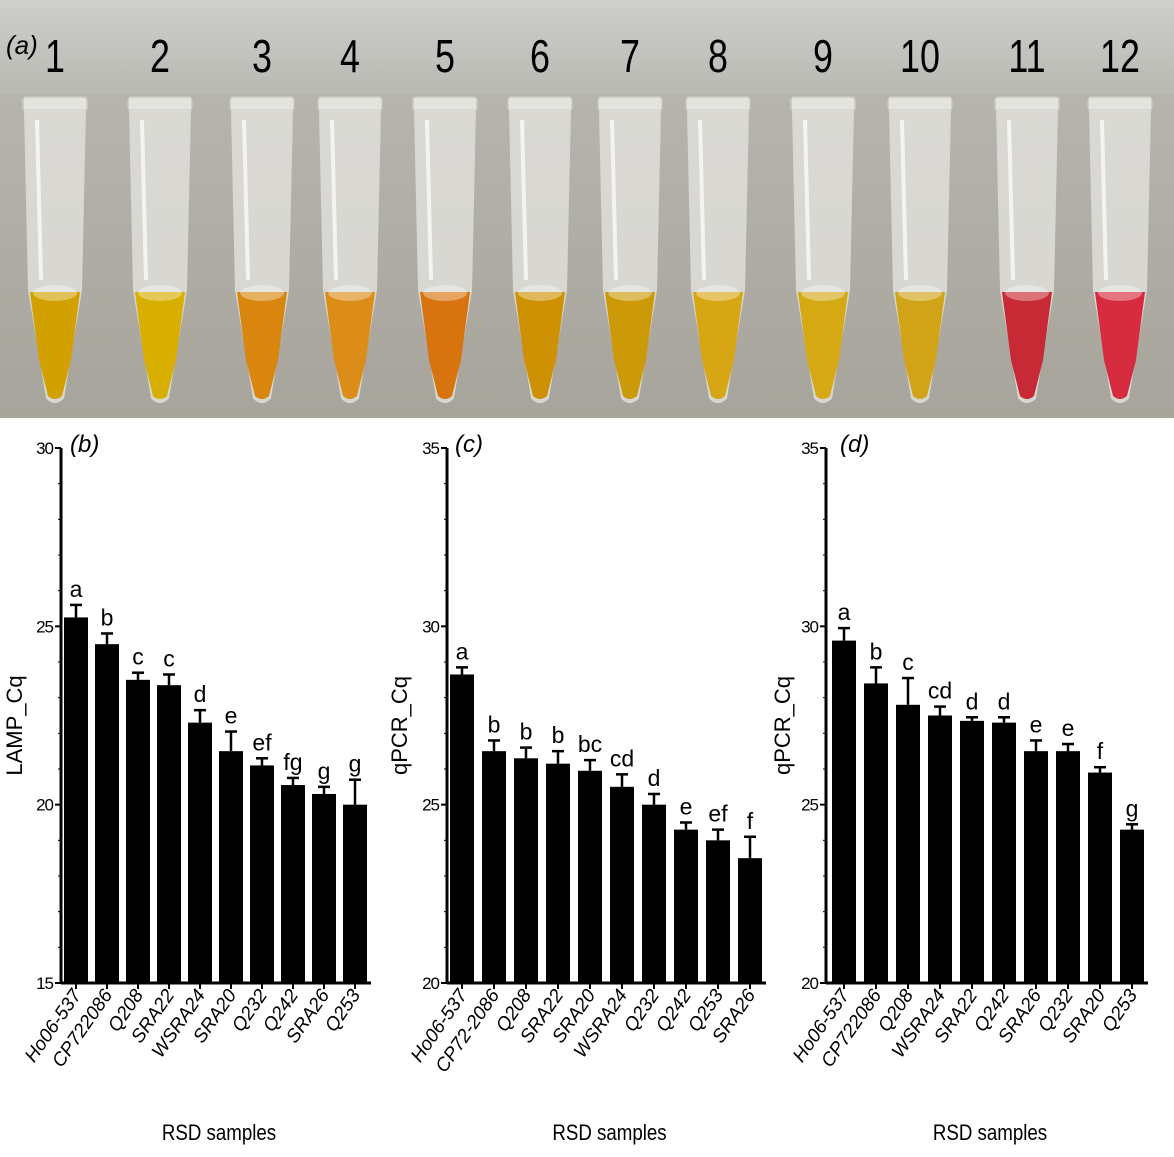 The width and height of the screenshot is (1174, 1157). What do you see at coordinates (920, 217) in the screenshot?
I see `tube-10: 10` at bounding box center [920, 217].